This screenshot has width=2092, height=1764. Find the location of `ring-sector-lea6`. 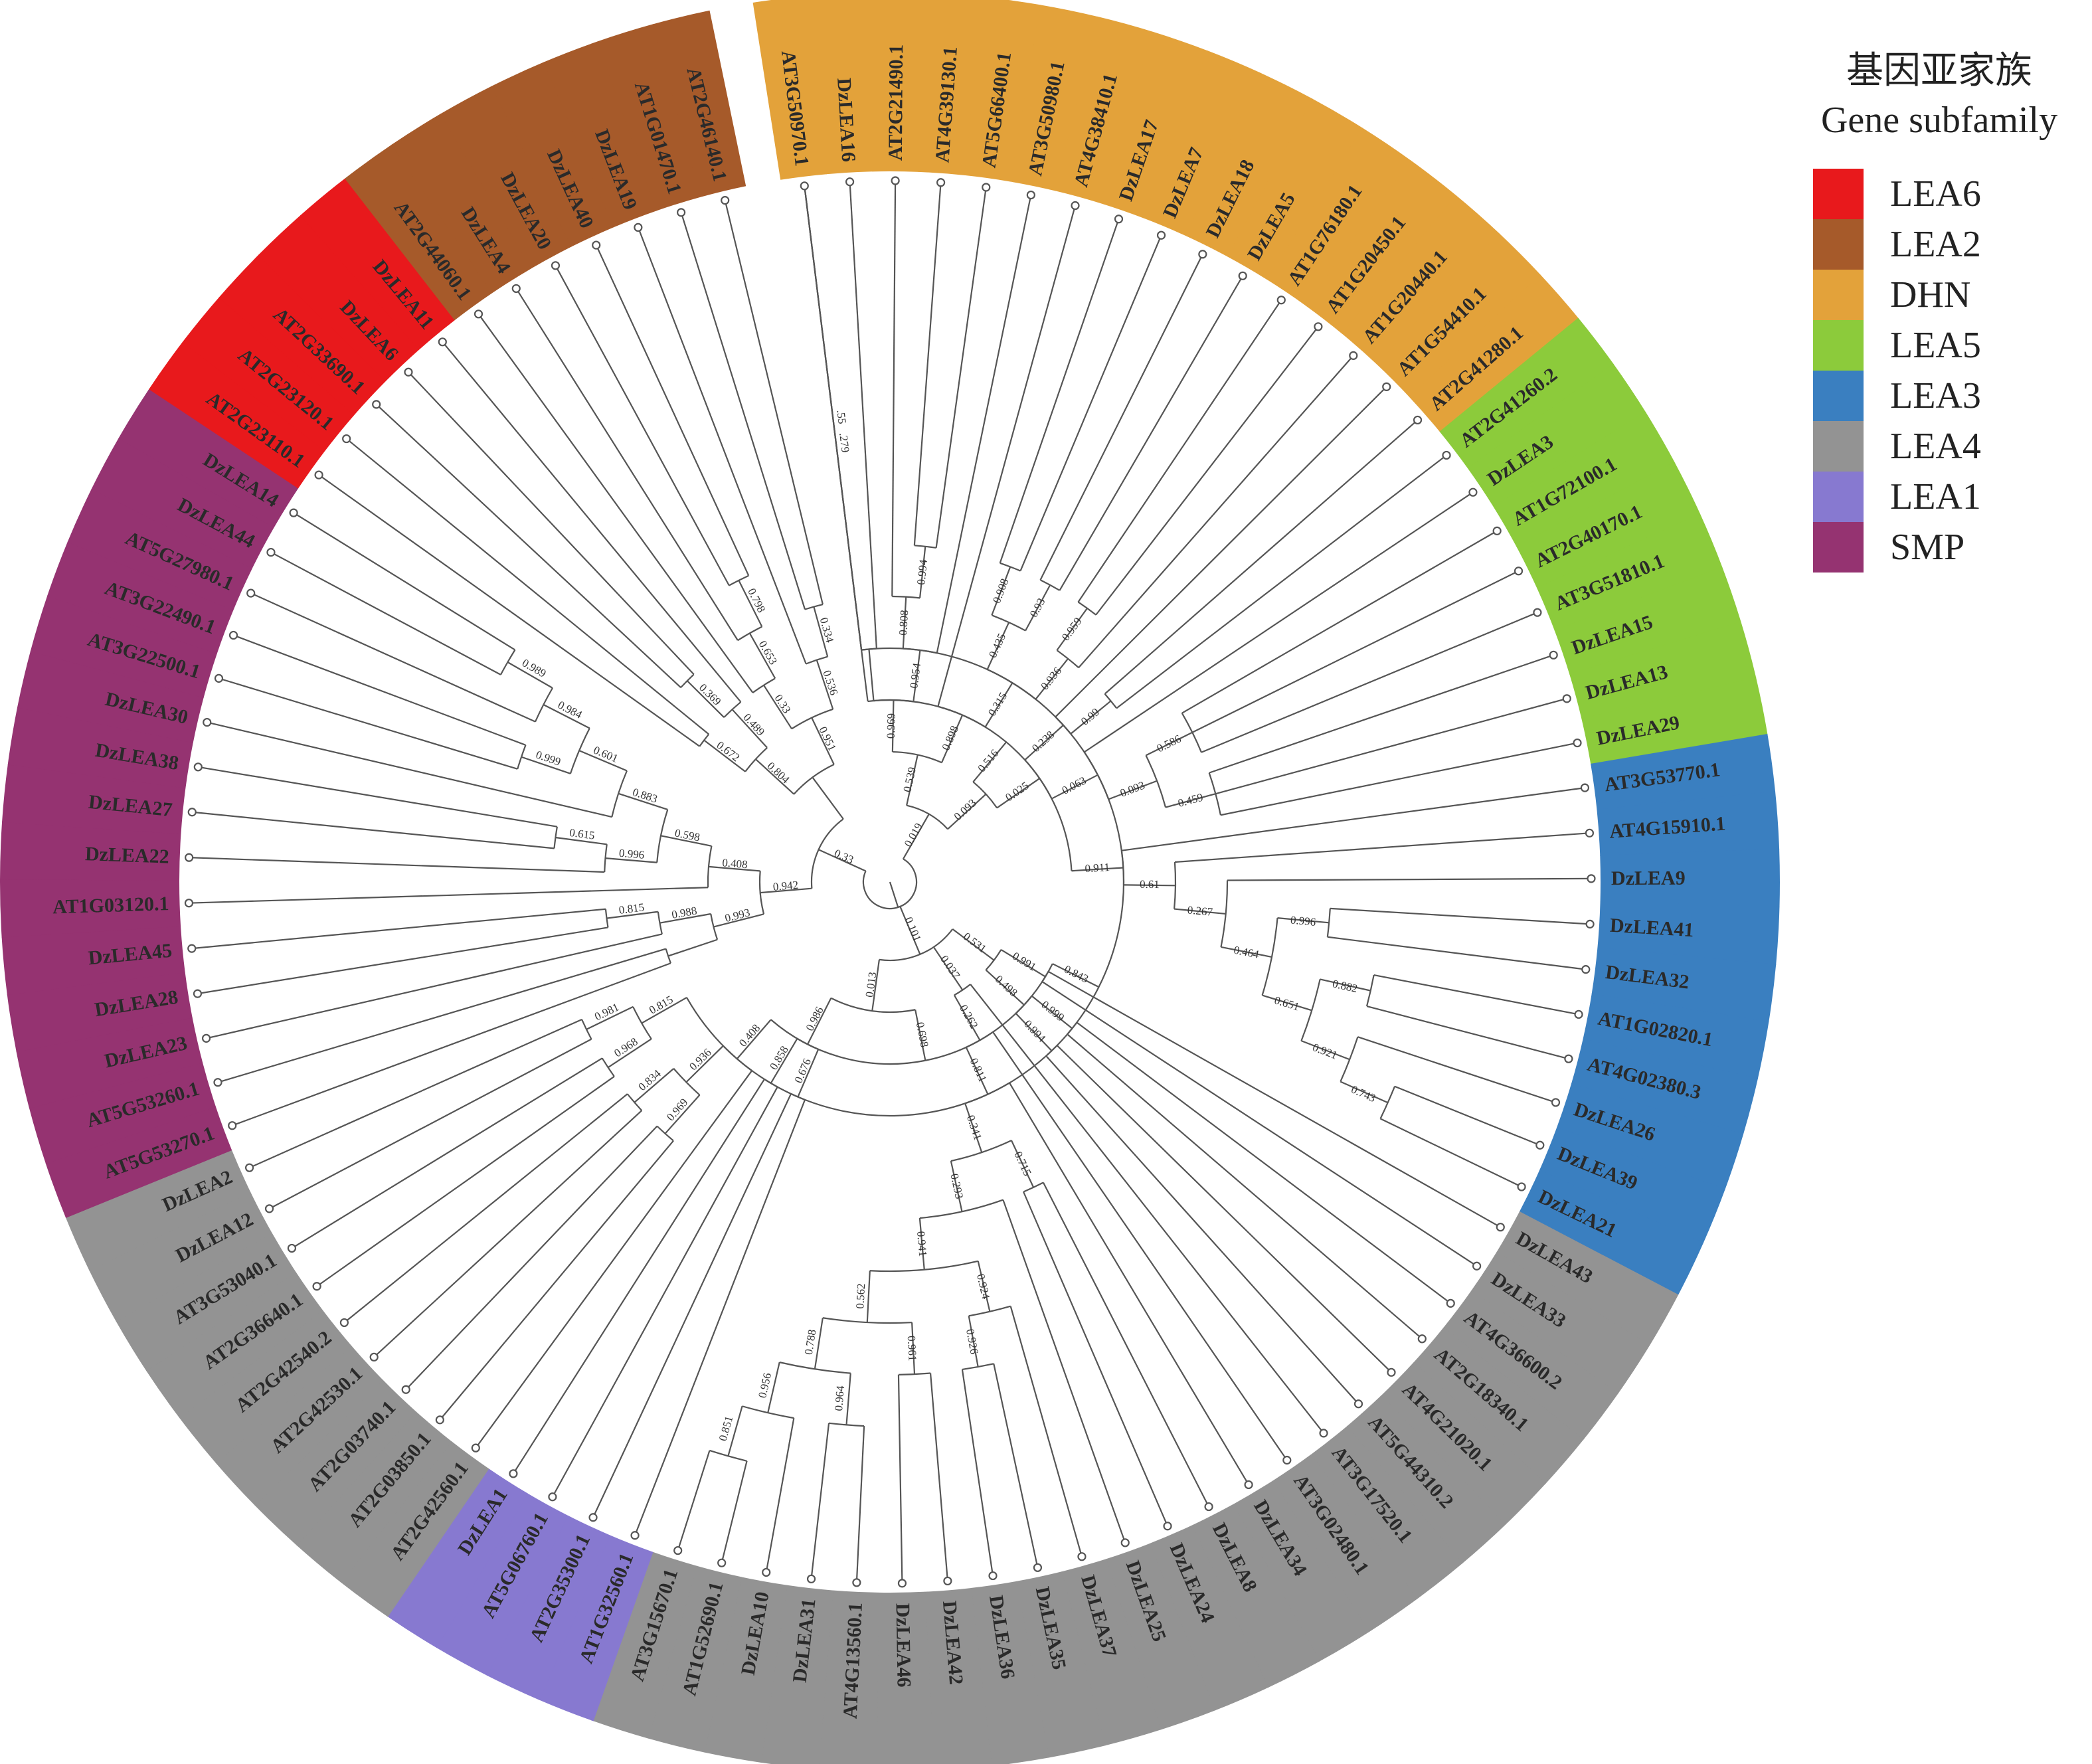

ring-sector-lea6 is located at coordinates (302, 335).